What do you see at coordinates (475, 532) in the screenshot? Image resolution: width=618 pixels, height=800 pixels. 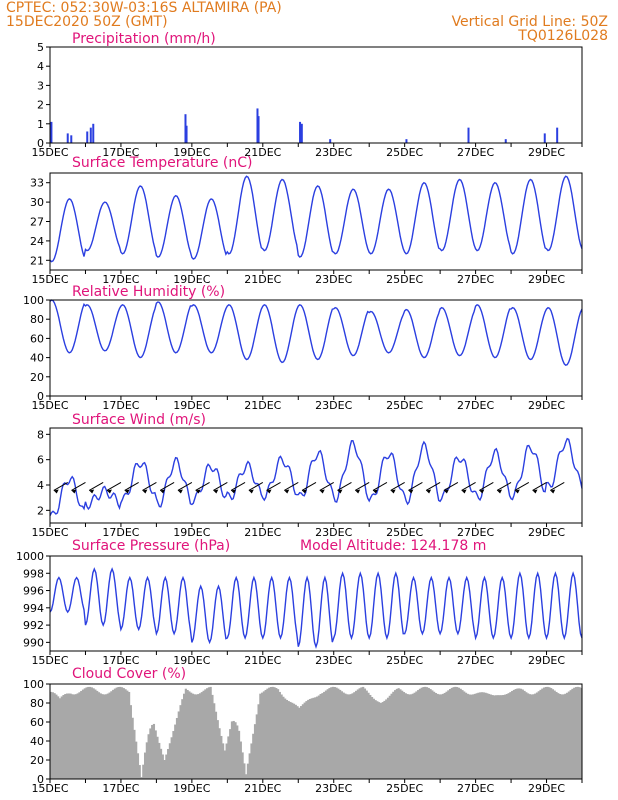 I see `x-tick-label: 27DEC` at bounding box center [475, 532].